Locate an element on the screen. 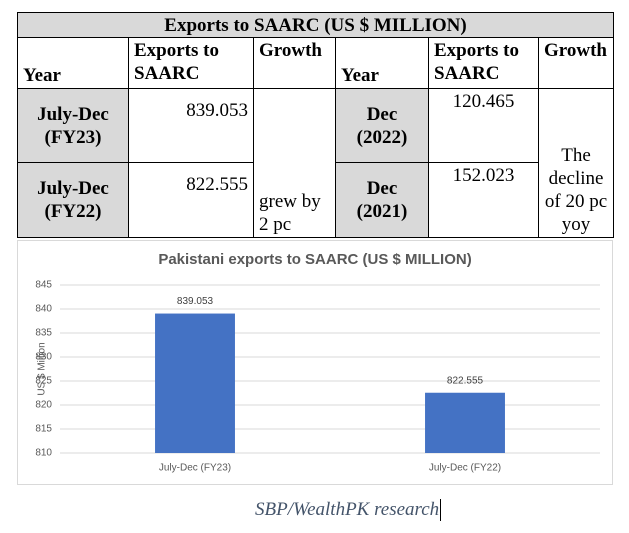  exports-cell: 152.023 is located at coordinates (483, 200).